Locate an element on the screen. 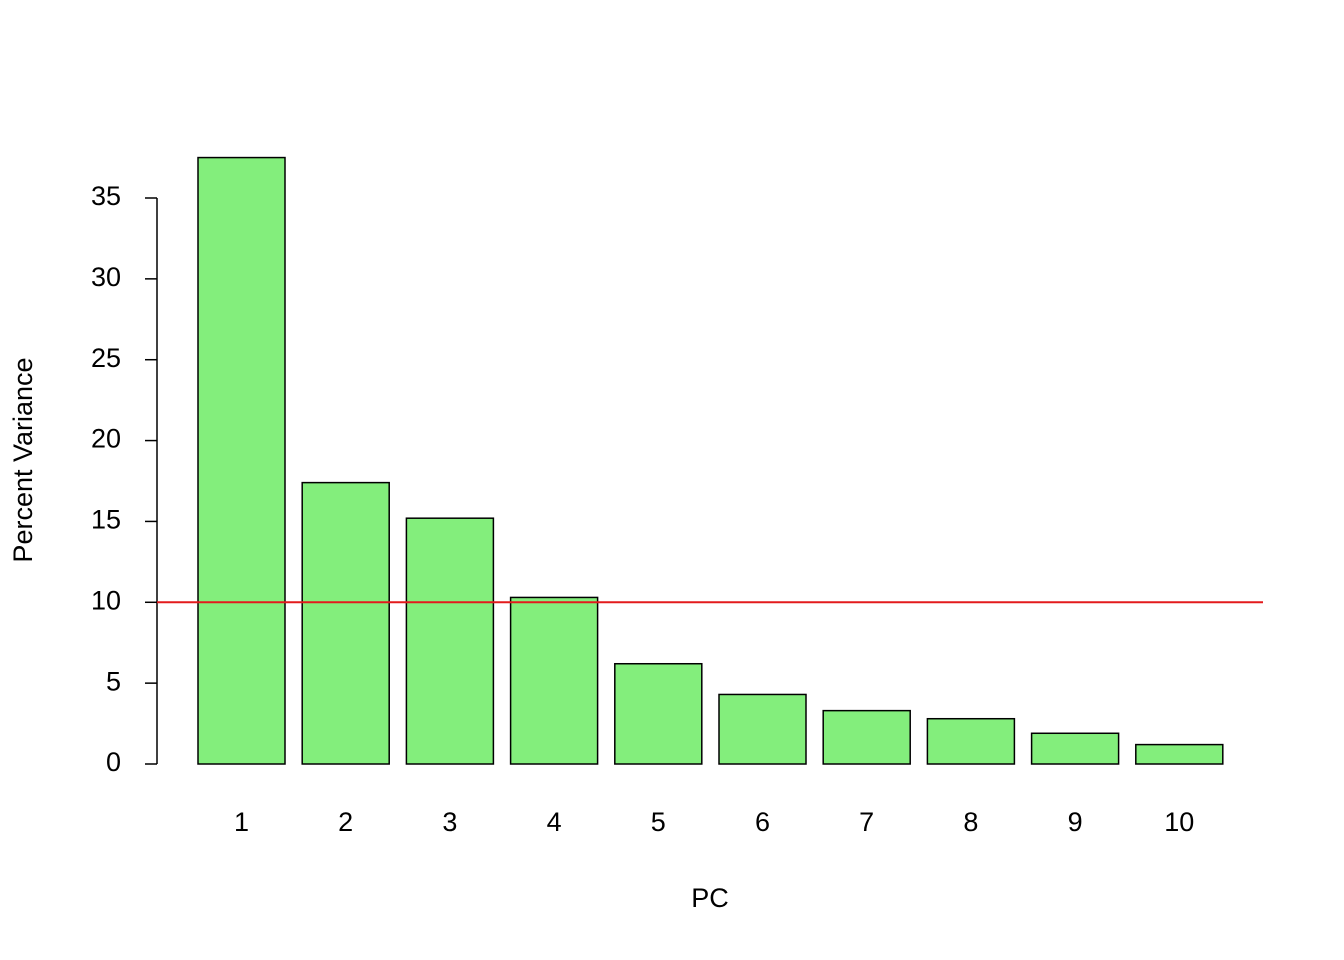  y-tick-label: 15 is located at coordinates (106, 520).